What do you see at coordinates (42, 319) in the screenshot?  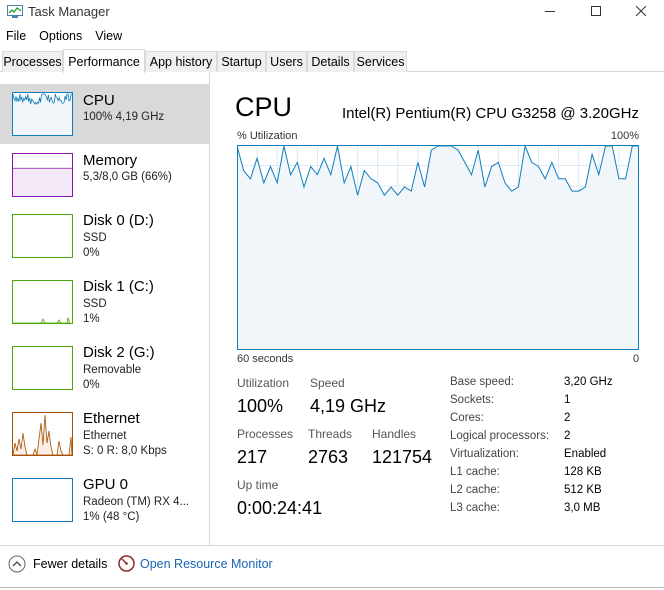 I see `disk-1-thumb-svg` at bounding box center [42, 319].